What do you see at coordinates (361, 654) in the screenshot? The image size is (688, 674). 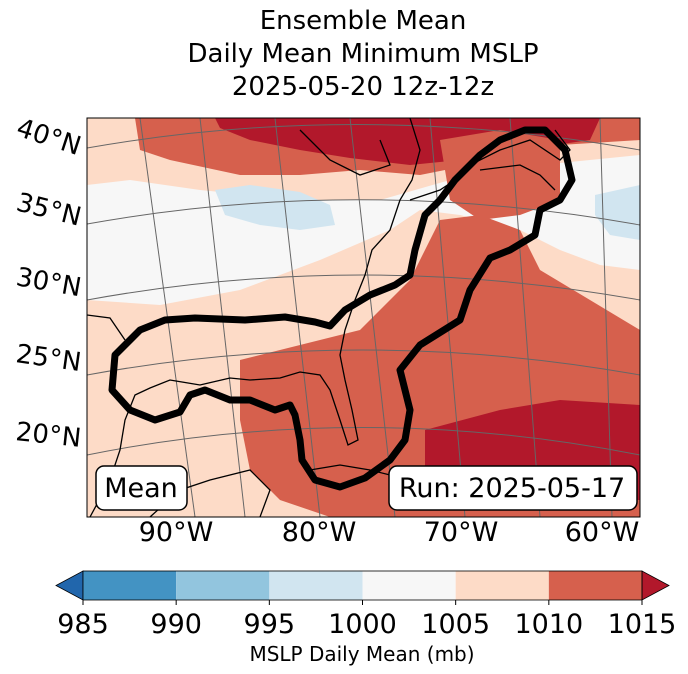 I see `colorbar-label: MSLP Daily Mean (mb)` at bounding box center [361, 654].